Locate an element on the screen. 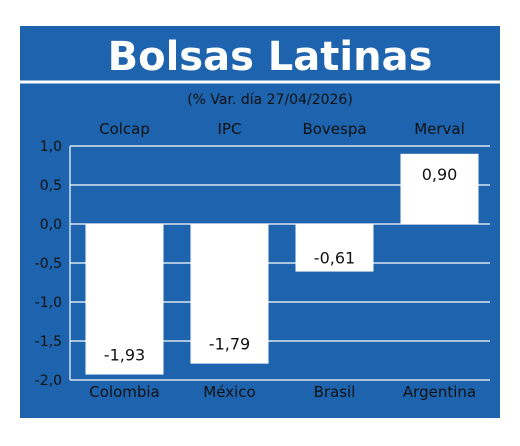 Image resolution: width=520 pixels, height=446 pixels. index-label: Bovespa is located at coordinates (334, 129).